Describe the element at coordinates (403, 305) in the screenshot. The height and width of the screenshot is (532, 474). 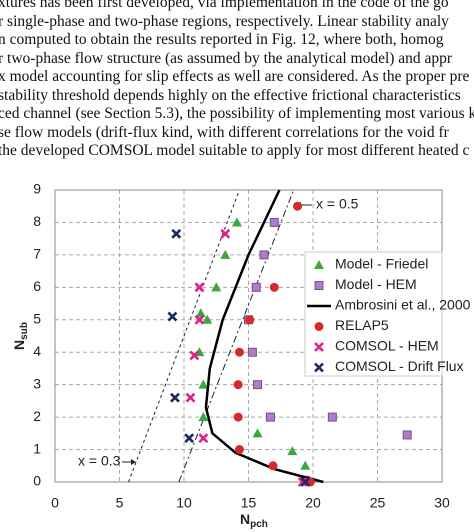
I see `legend-label: Ambrosini et al., 2000` at that location.